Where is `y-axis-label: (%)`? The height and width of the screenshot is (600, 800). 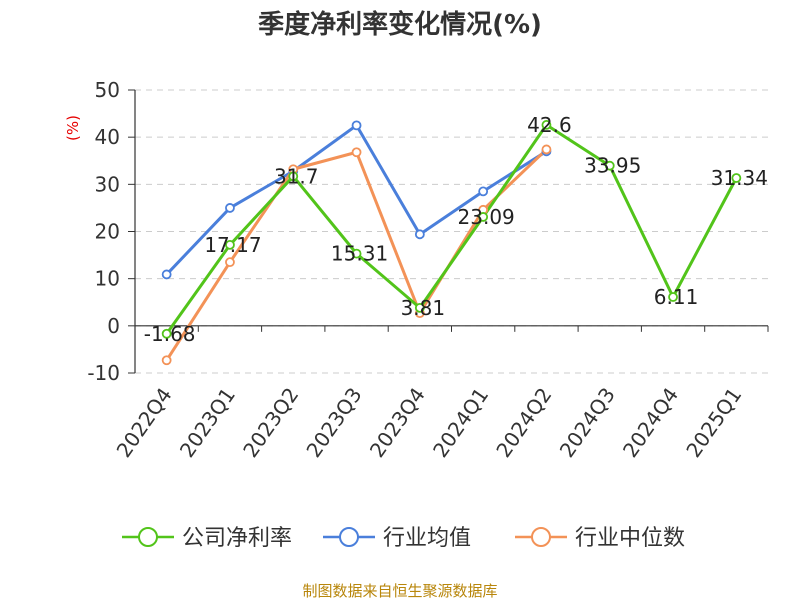
y-axis-label: (%) is located at coordinates (73, 128).